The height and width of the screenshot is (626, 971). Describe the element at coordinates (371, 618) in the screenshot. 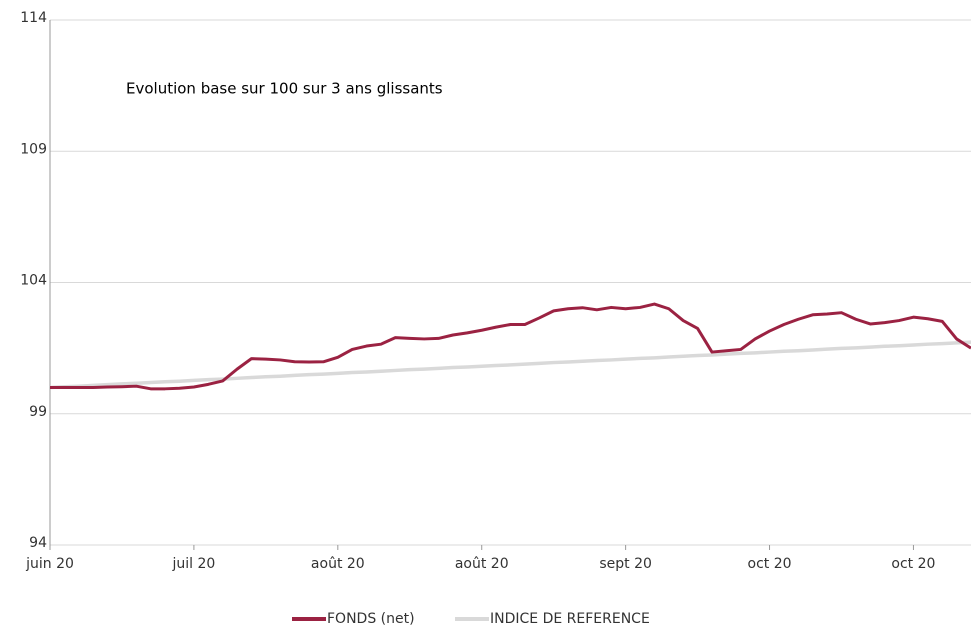

I see `legend-label: FONDS (net)` at that location.